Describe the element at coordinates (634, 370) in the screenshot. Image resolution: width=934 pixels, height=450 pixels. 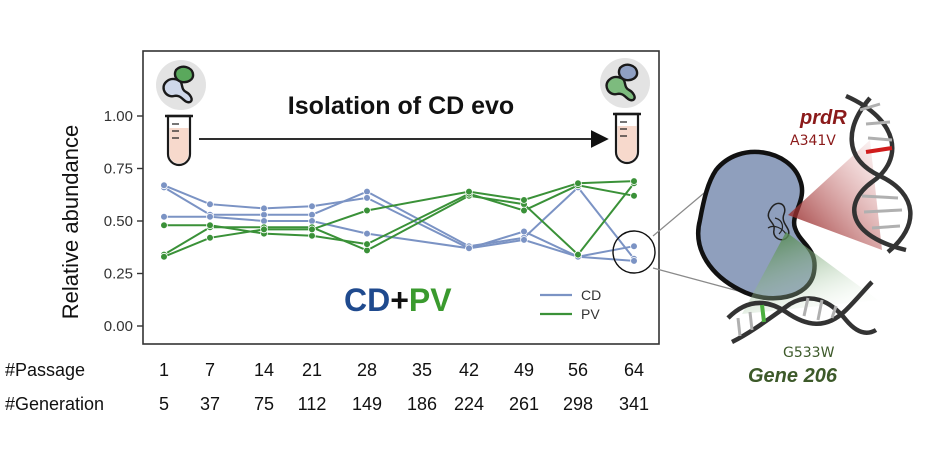
I see `passage-value: 64` at that location.